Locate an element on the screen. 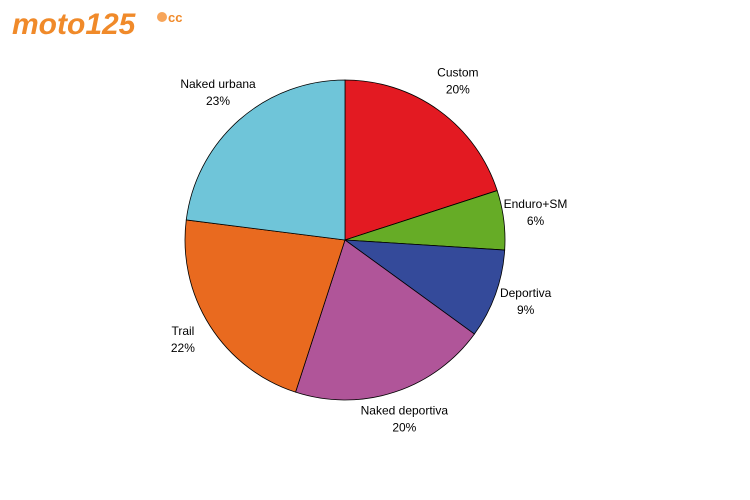 The width and height of the screenshot is (750, 500). slice-label: Naked urbana is located at coordinates (218, 84).